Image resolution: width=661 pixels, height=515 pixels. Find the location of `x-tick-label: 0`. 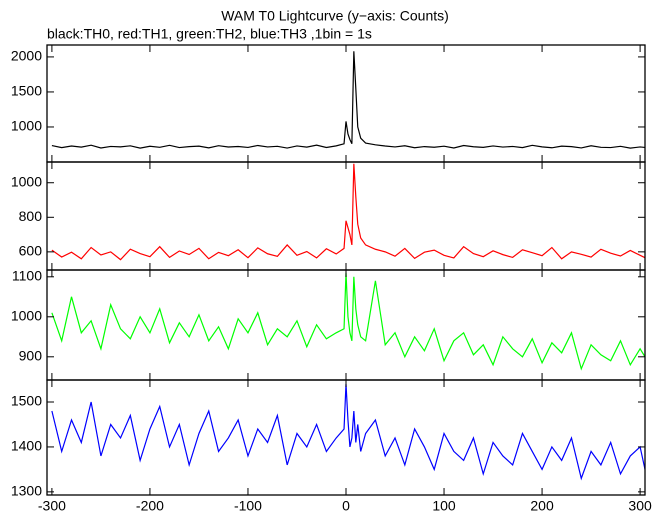

x-tick-label: 0 is located at coordinates (346, 506).